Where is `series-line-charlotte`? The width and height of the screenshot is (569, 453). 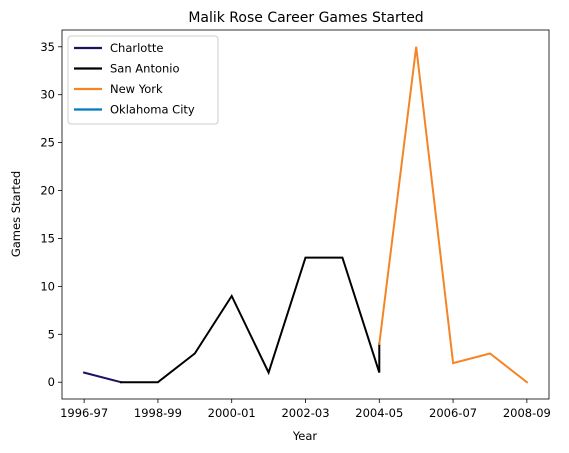
series-line-charlotte is located at coordinates (102, 378).